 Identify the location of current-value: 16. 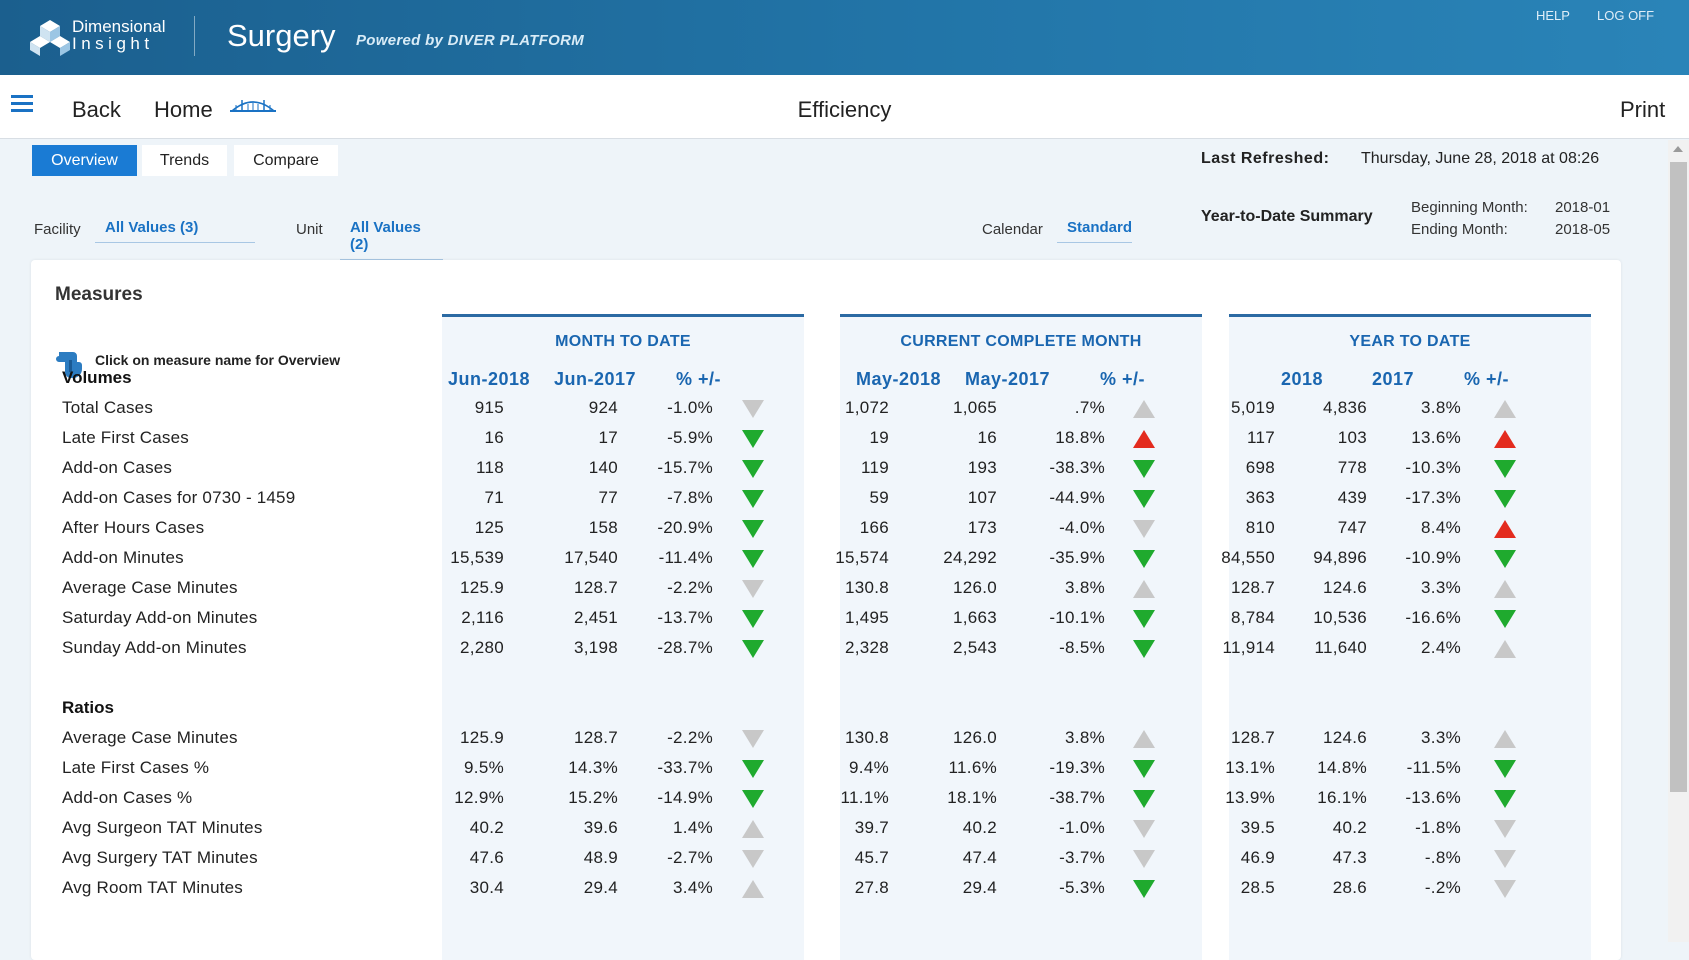
(494, 437).